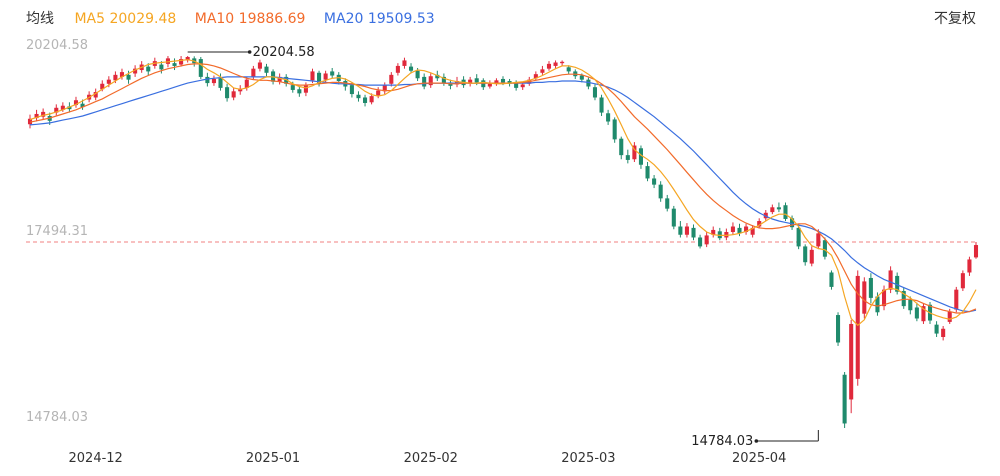 The image size is (1000, 476). What do you see at coordinates (759, 458) in the screenshot?
I see `x-tick-label: 2025-04` at bounding box center [759, 458].